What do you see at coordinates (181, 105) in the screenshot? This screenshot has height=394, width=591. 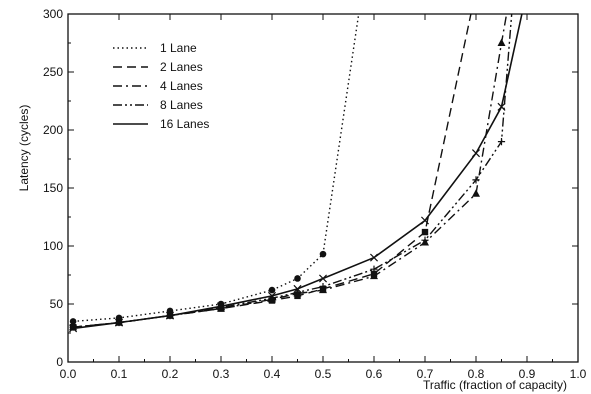 I see `legend-label: 8 Lanes` at bounding box center [181, 105].